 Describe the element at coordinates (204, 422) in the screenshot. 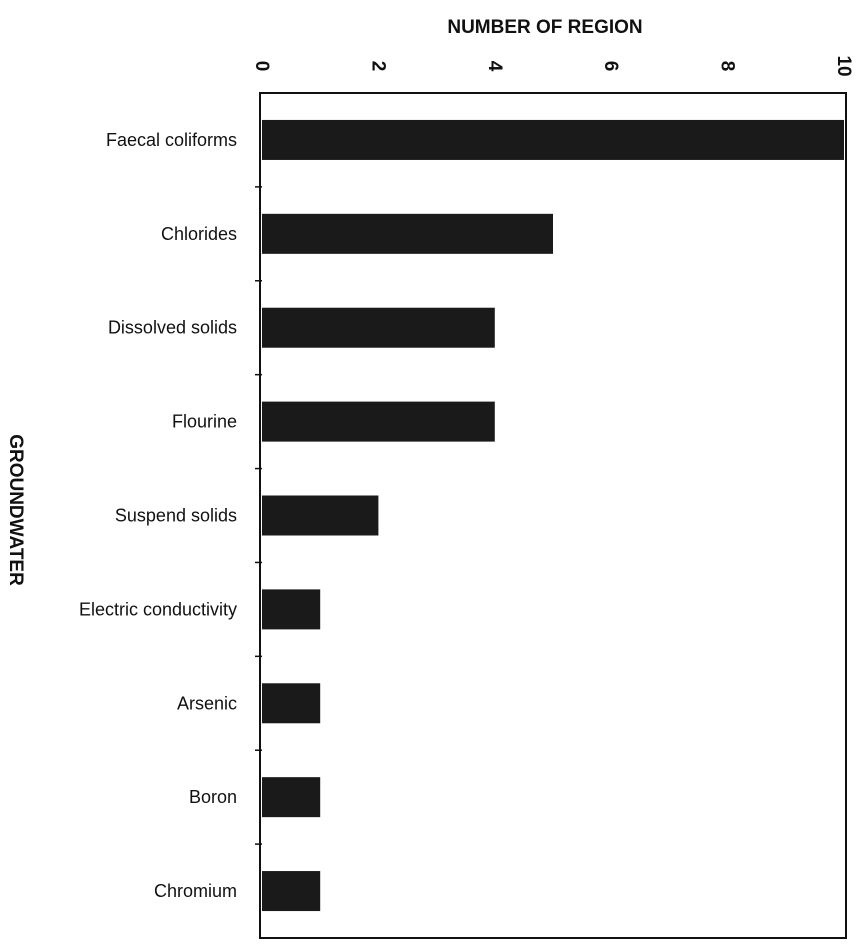

I see `category-label: Flourine` at that location.